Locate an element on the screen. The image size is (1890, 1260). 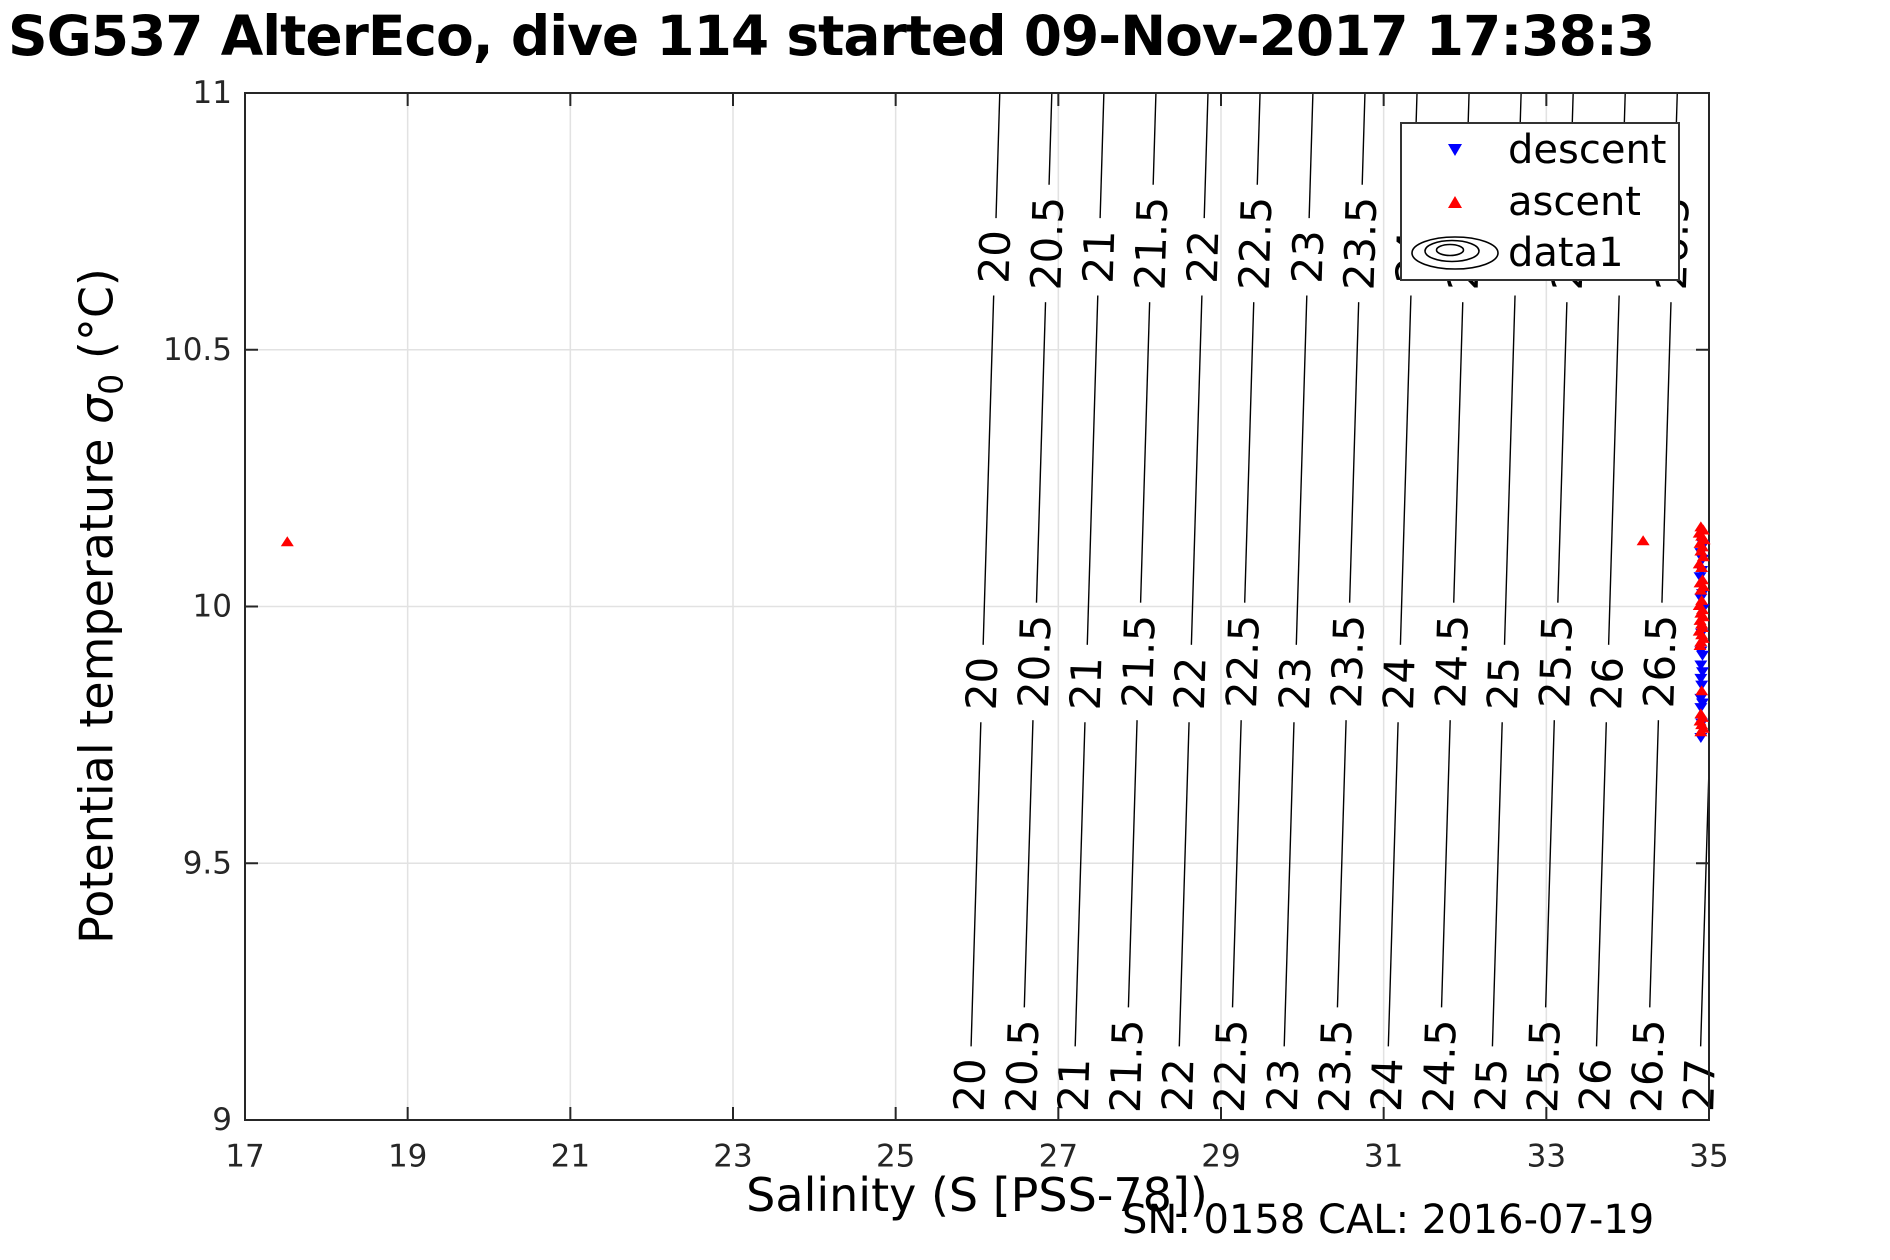
y-tick-label: 9 is located at coordinates (222, 1120).